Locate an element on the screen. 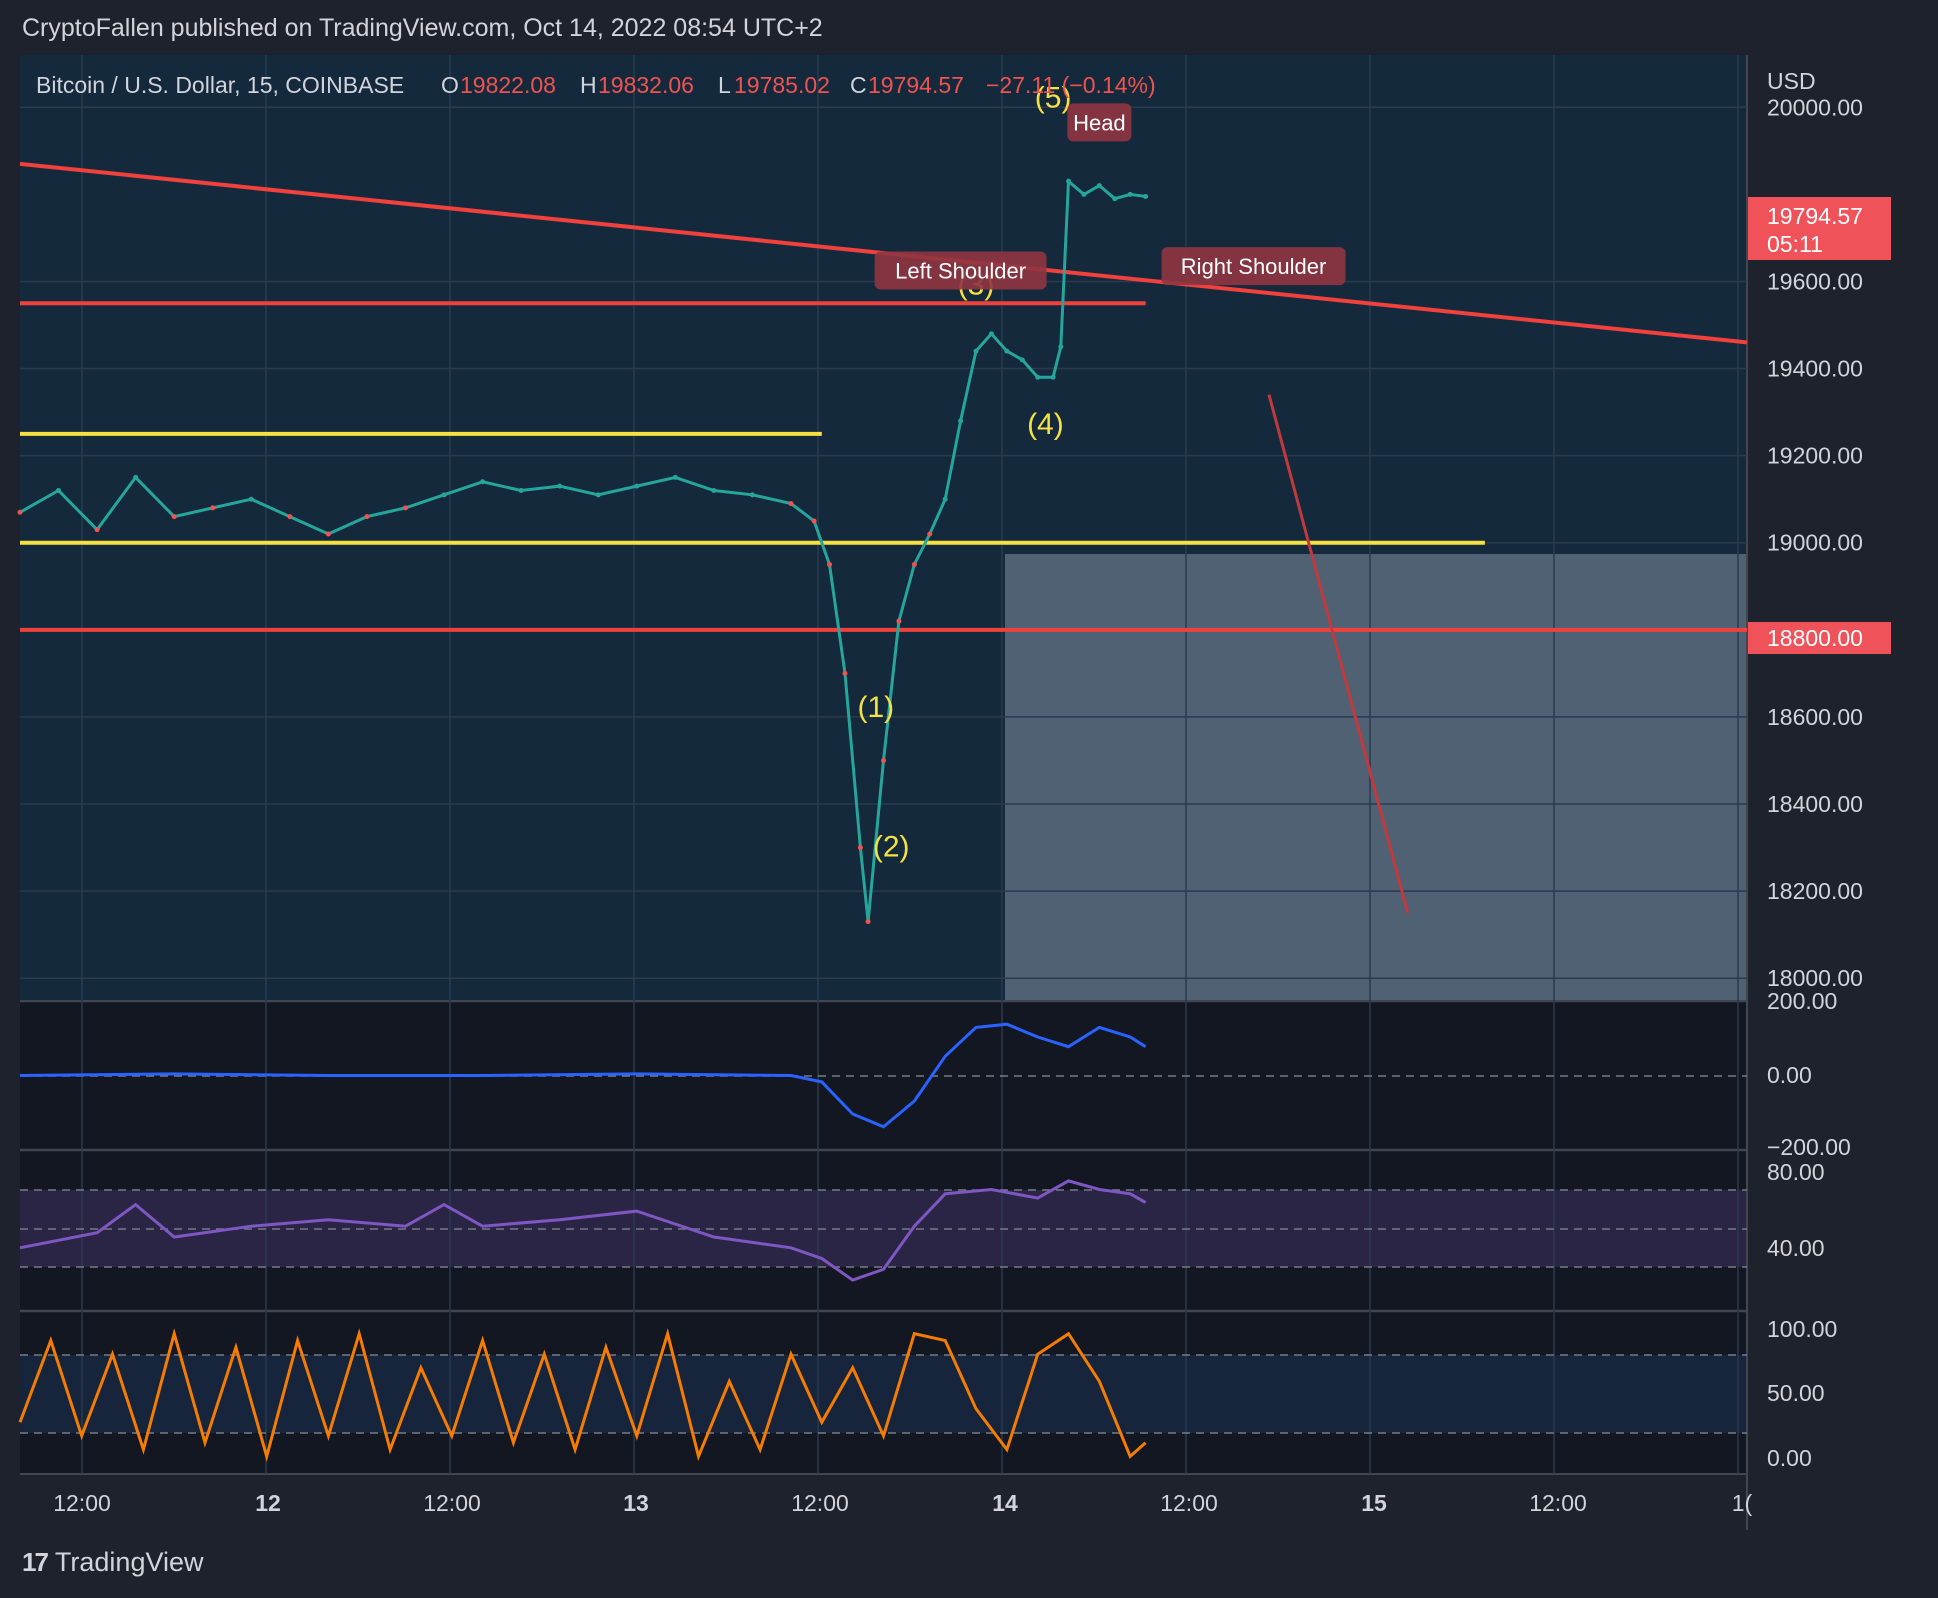  macd-tick-label: 0.00 is located at coordinates (1789, 1075).